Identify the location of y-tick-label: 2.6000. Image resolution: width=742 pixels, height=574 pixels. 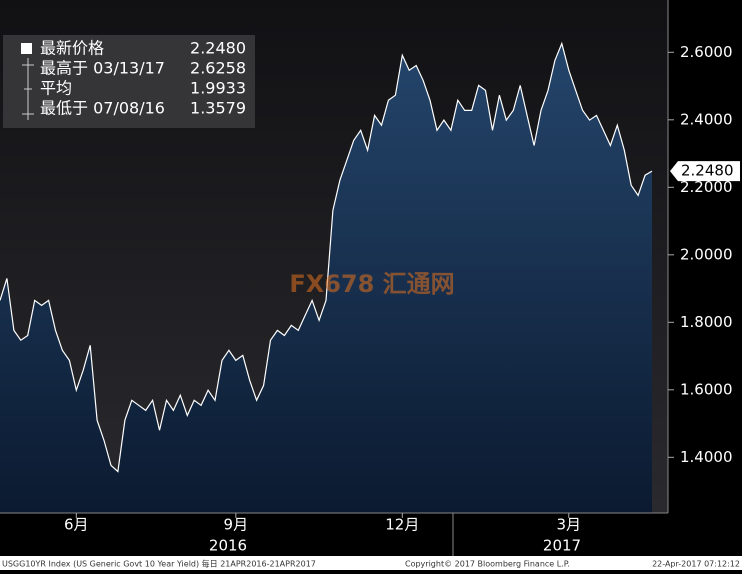
(706, 52).